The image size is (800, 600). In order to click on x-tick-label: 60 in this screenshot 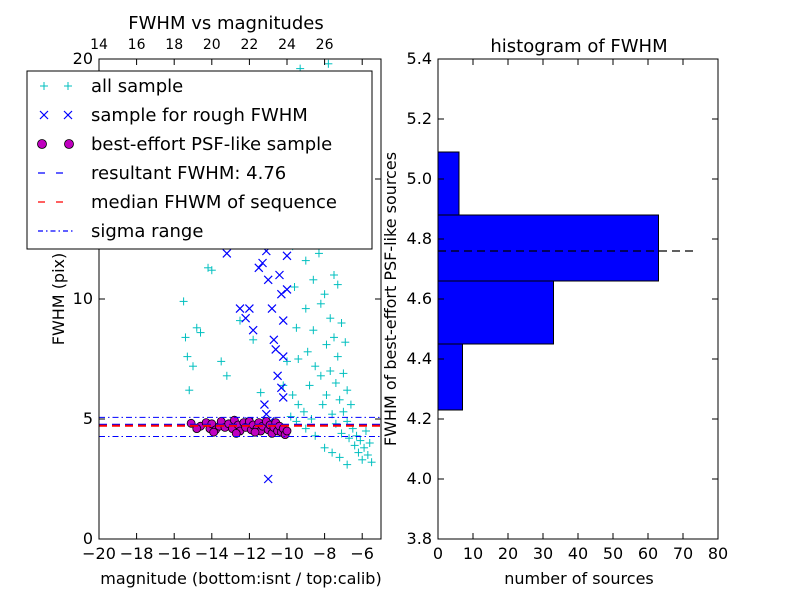, I will do `click(648, 553)`.